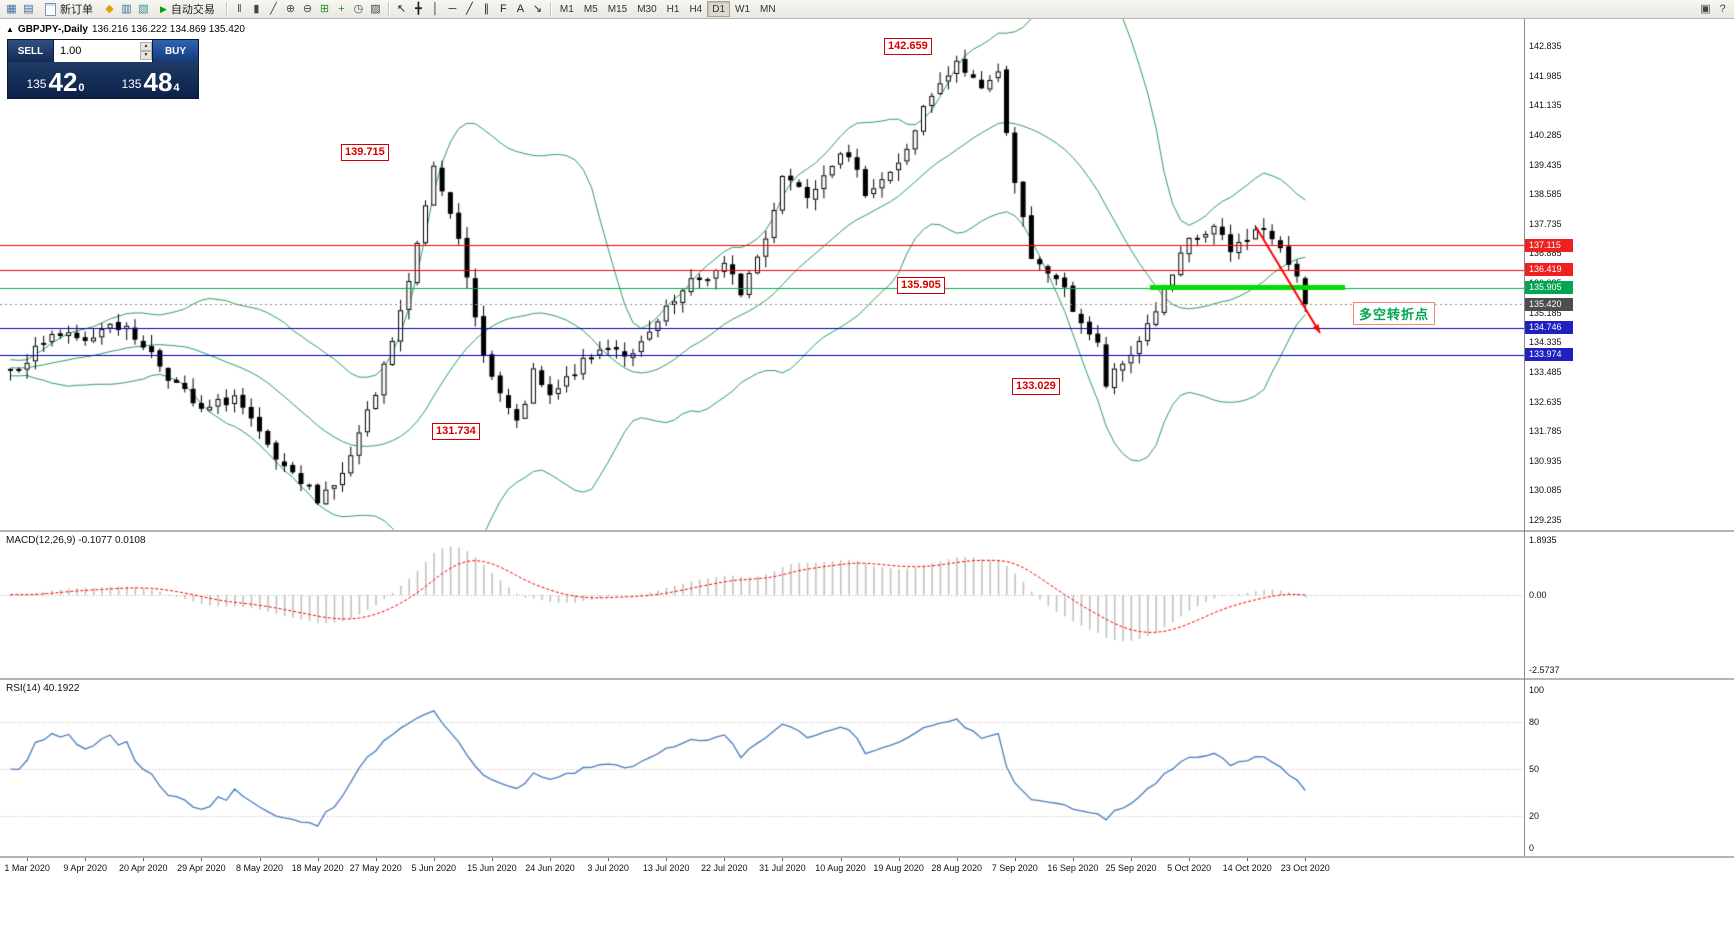 The width and height of the screenshot is (1734, 945). Describe the element at coordinates (591, 9) in the screenshot. I see `timeframe-button-m5: M5` at that location.